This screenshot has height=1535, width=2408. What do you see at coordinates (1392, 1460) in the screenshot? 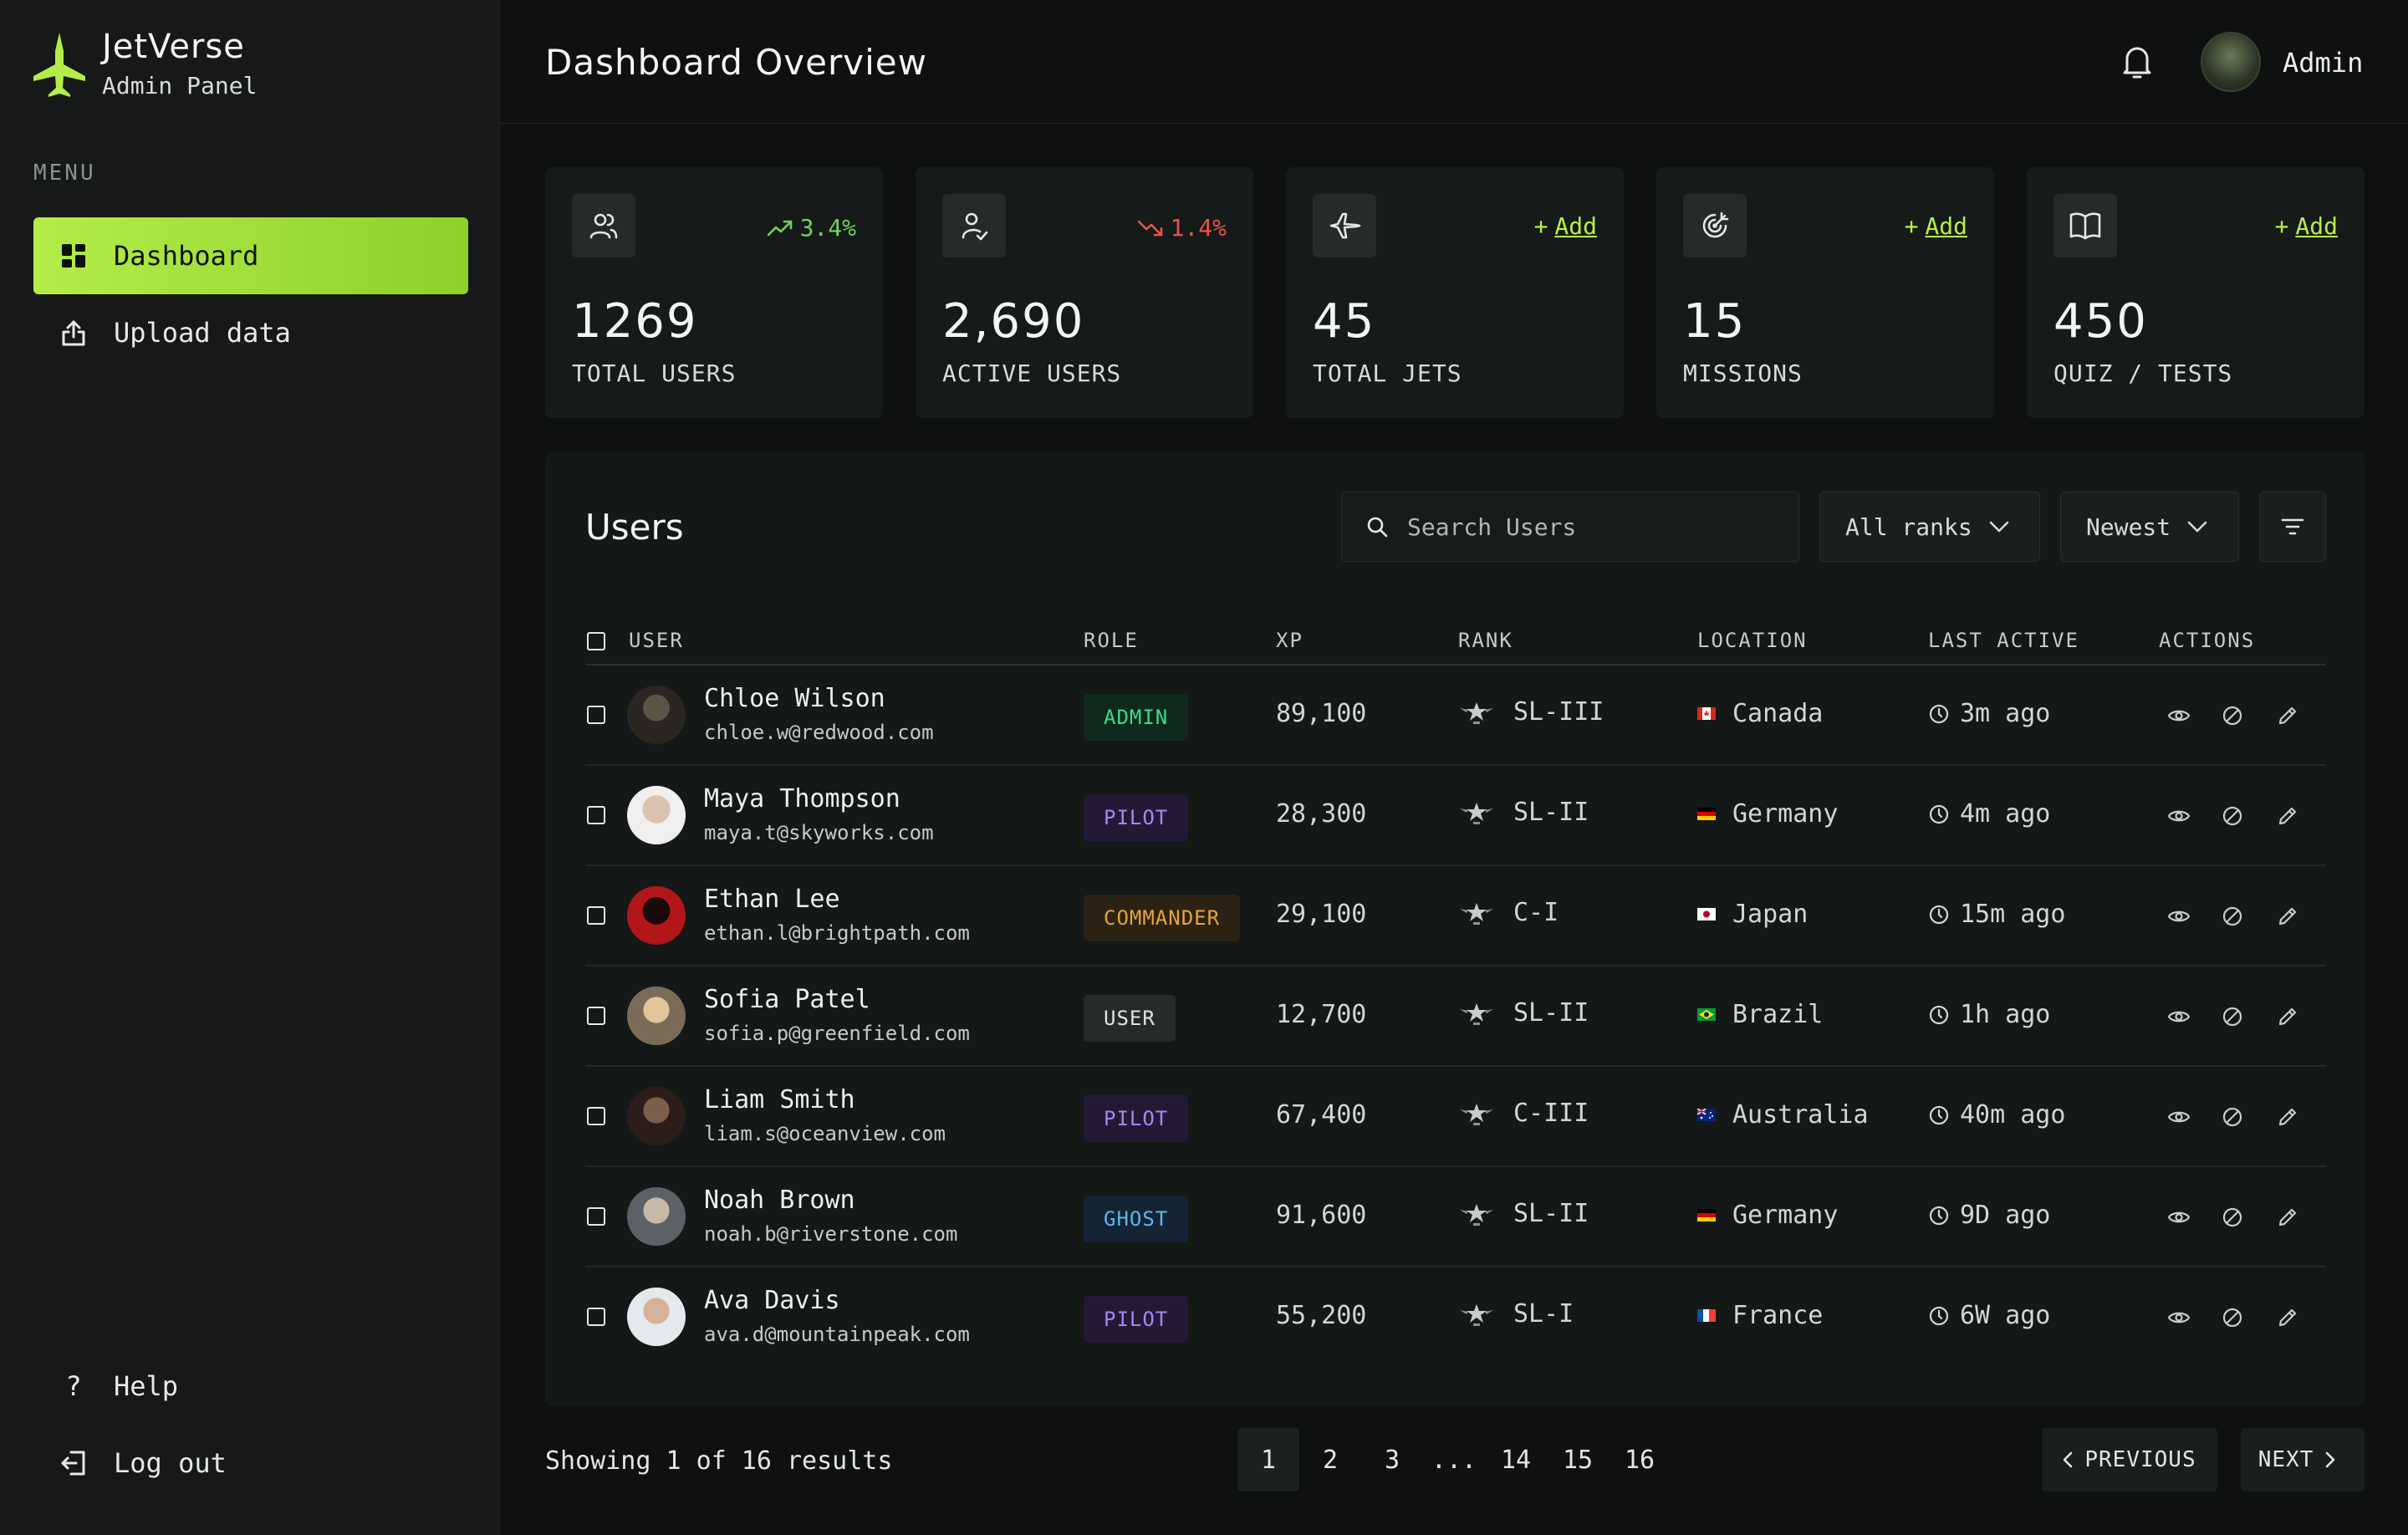
I see `page-3: 3` at bounding box center [1392, 1460].